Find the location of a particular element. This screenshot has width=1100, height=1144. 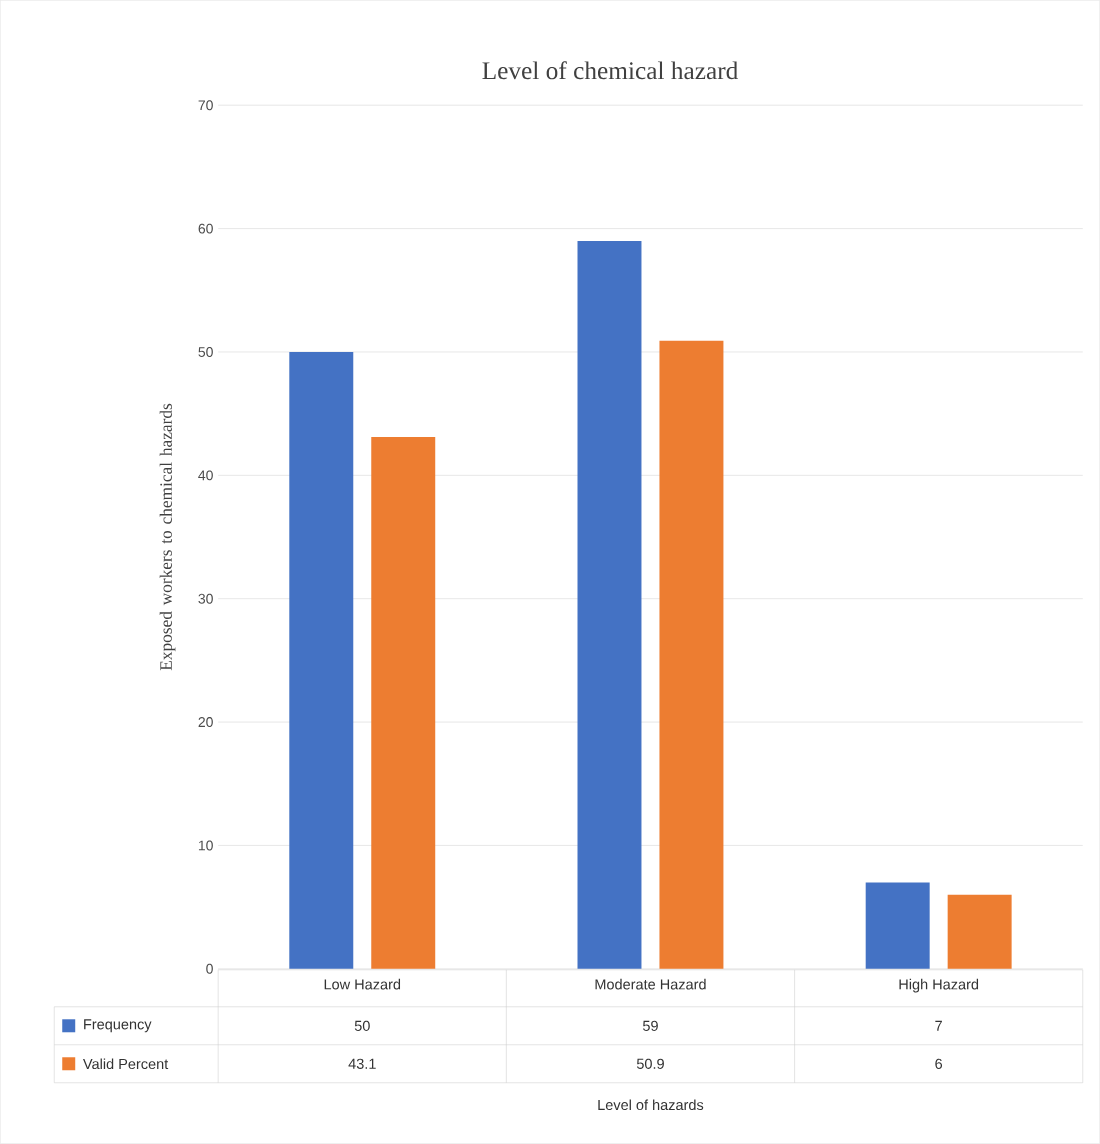

data-label: 7 is located at coordinates (938, 1025).